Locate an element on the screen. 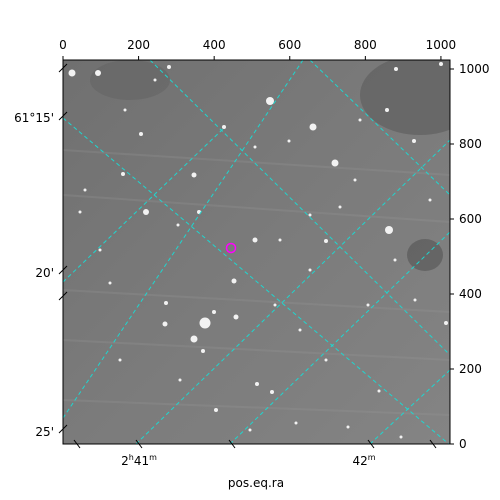  right-tick-label: 1000 is located at coordinates (474, 69).